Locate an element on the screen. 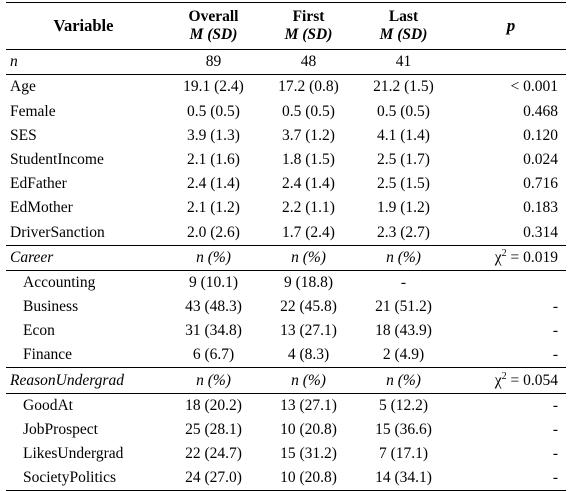 The image size is (572, 491). row-label: Econ is located at coordinates (39, 331).